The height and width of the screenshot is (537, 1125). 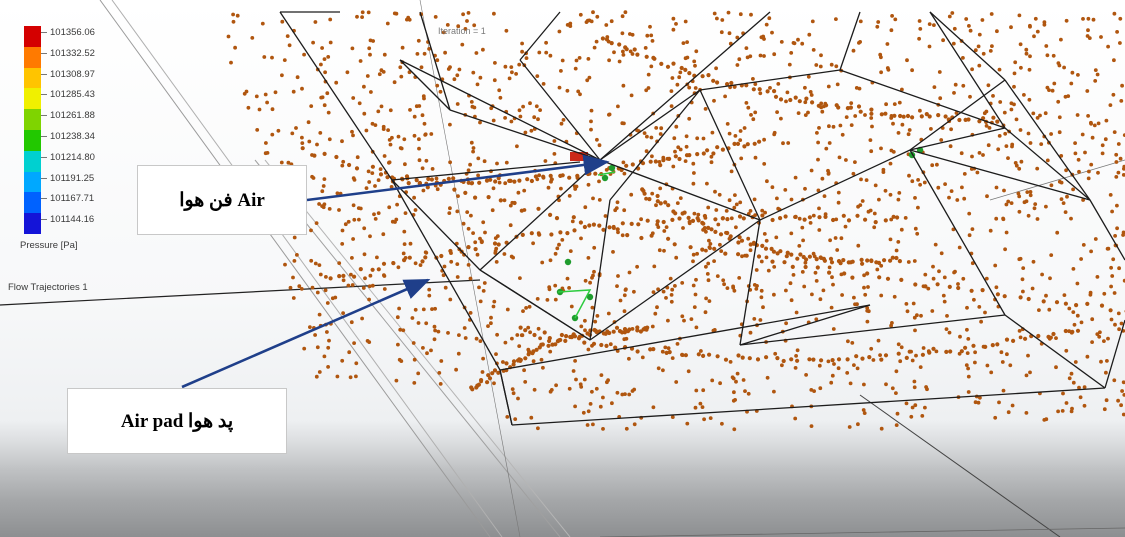 I want to click on guide-line, so click(x=240, y=292).